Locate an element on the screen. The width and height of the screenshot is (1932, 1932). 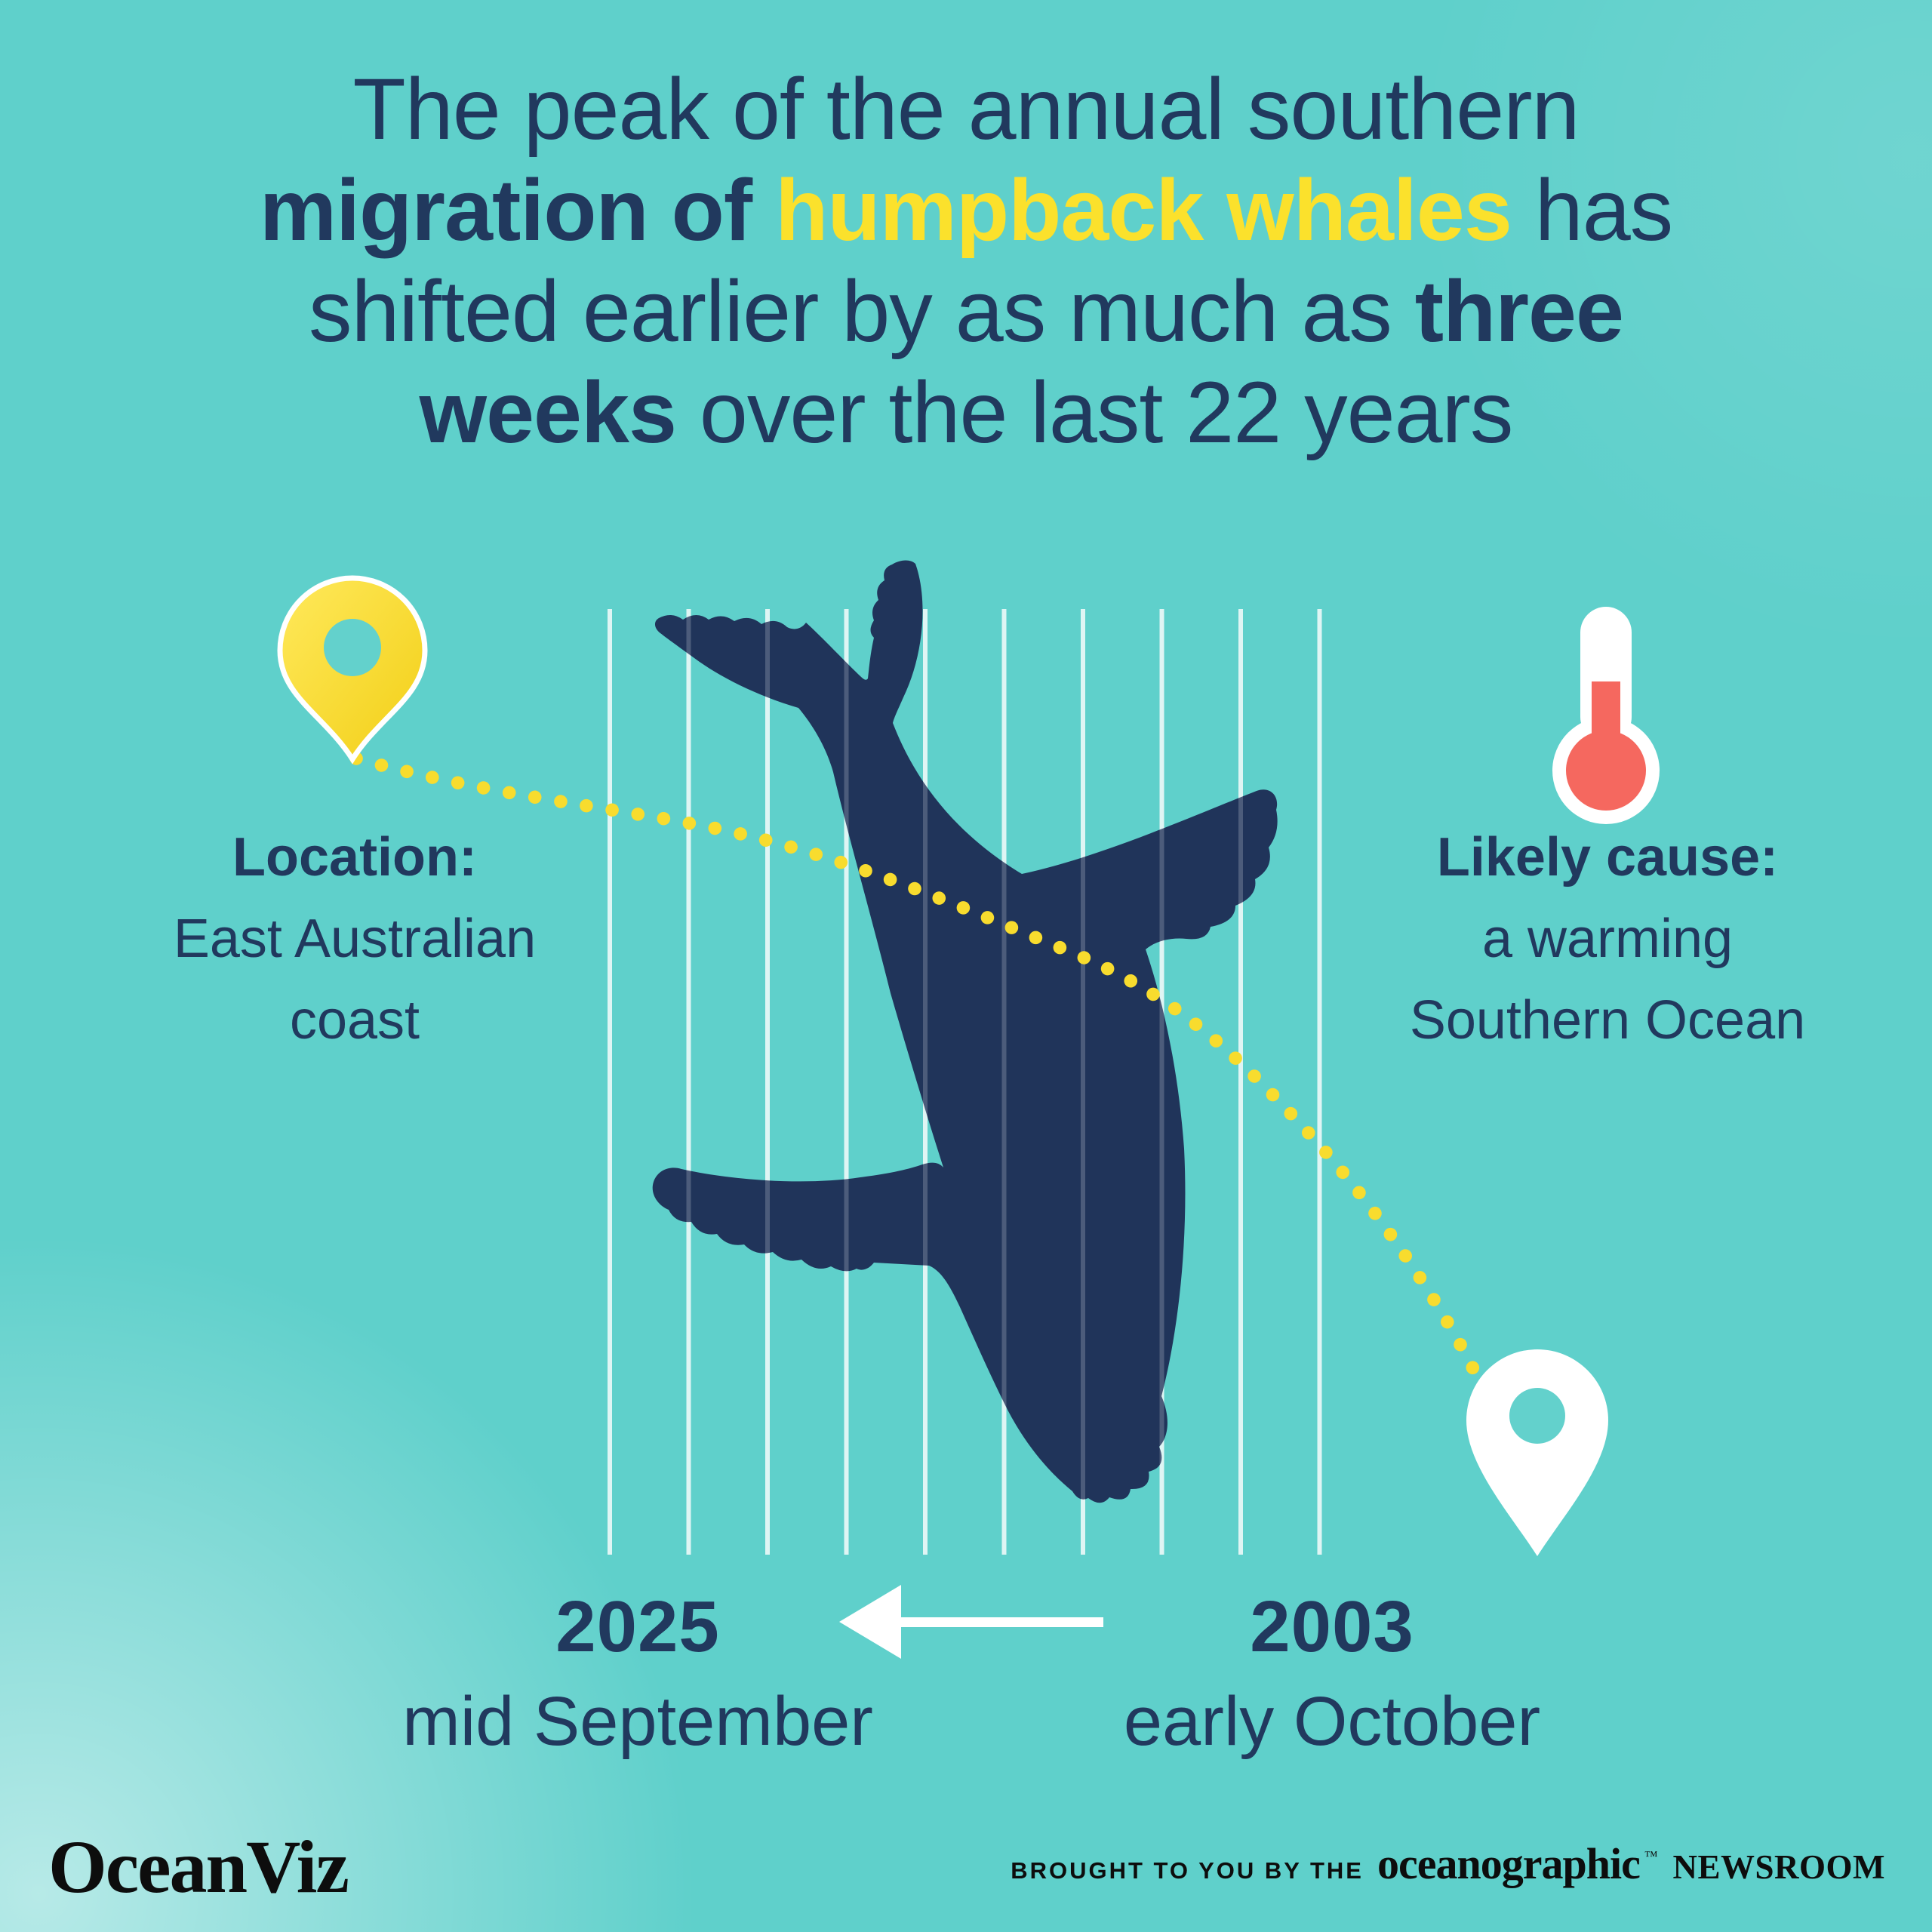
cause-callout-line2: Southern Ocean is located at coordinates (1607, 1020).